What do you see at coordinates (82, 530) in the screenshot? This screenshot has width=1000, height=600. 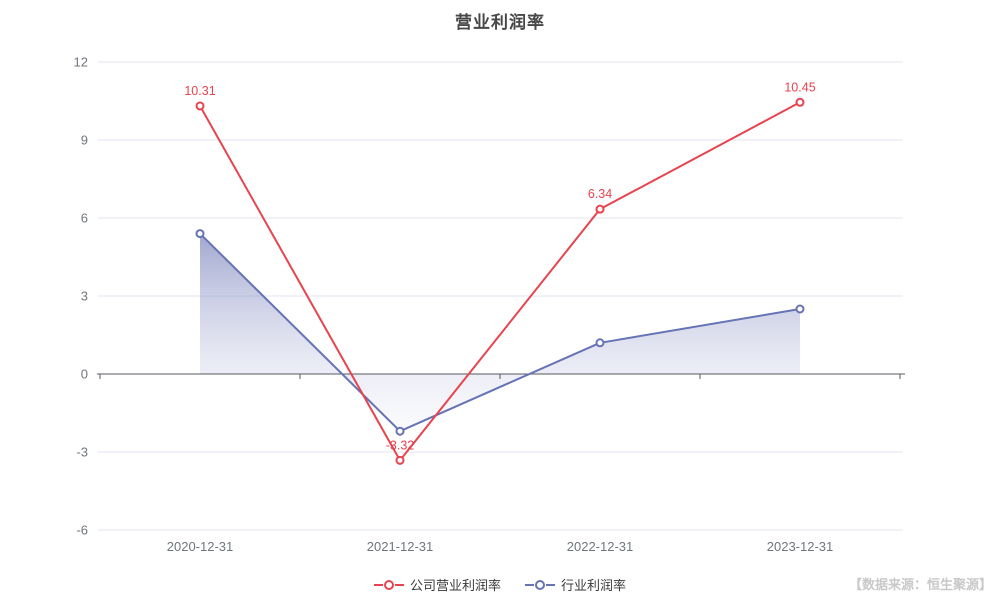 I see `y-axis-tick-label: -6` at bounding box center [82, 530].